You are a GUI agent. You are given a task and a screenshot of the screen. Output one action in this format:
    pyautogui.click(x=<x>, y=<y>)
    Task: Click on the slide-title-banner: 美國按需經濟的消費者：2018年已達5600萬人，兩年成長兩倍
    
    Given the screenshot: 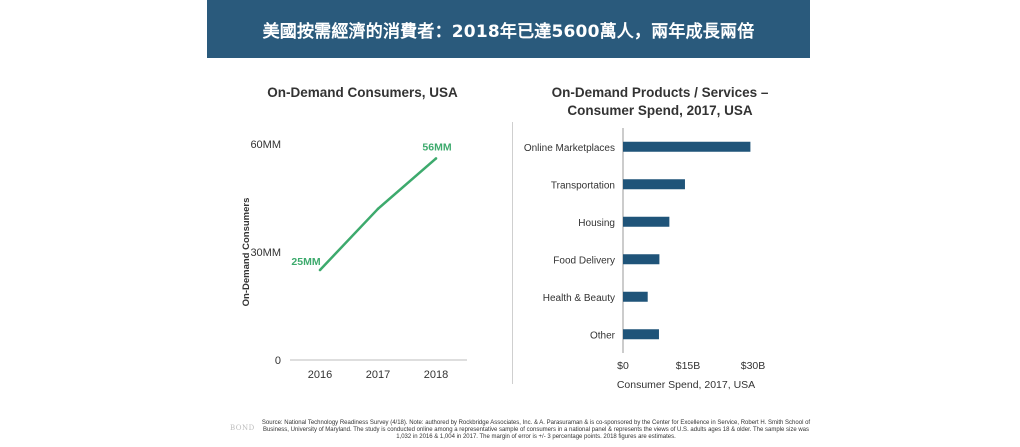 What is the action you would take?
    pyautogui.click(x=508, y=29)
    